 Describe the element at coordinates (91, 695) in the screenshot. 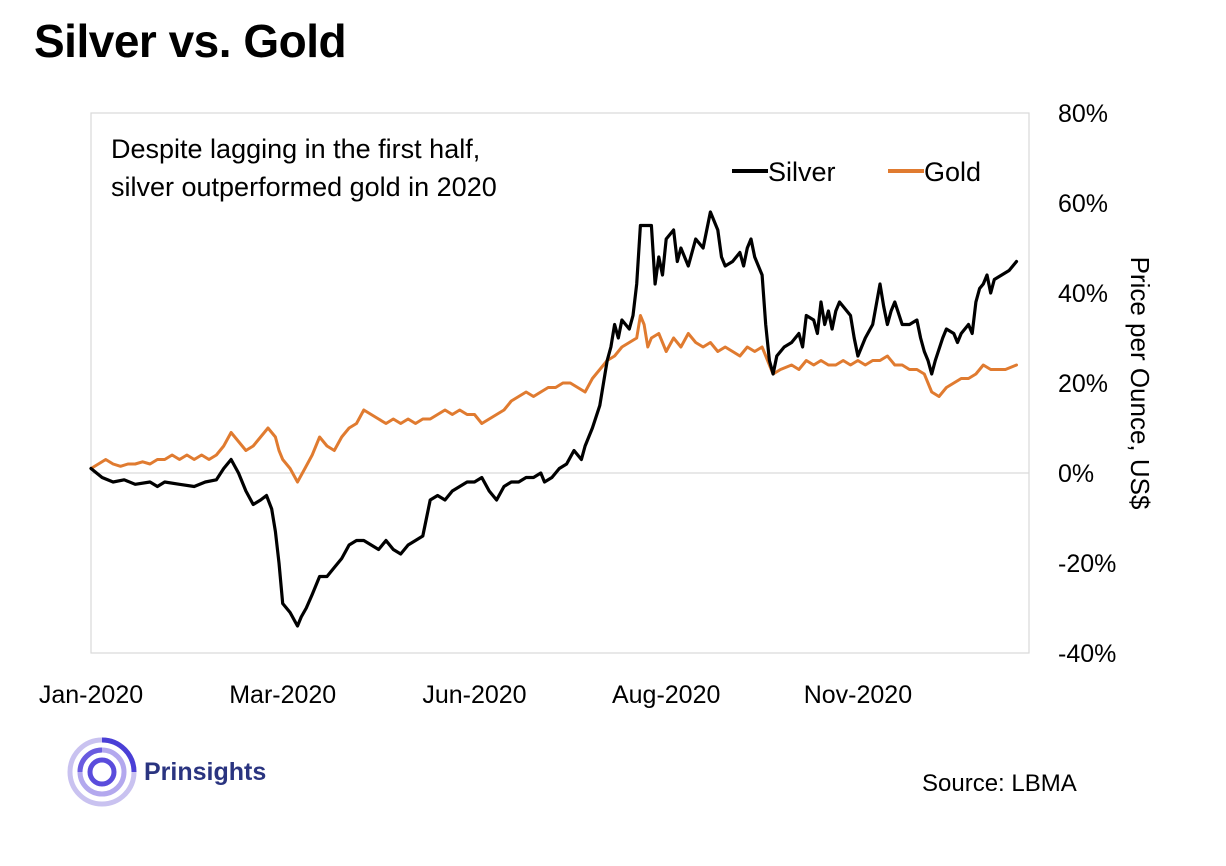

I see `x-tick-label: Jan-2020` at that location.